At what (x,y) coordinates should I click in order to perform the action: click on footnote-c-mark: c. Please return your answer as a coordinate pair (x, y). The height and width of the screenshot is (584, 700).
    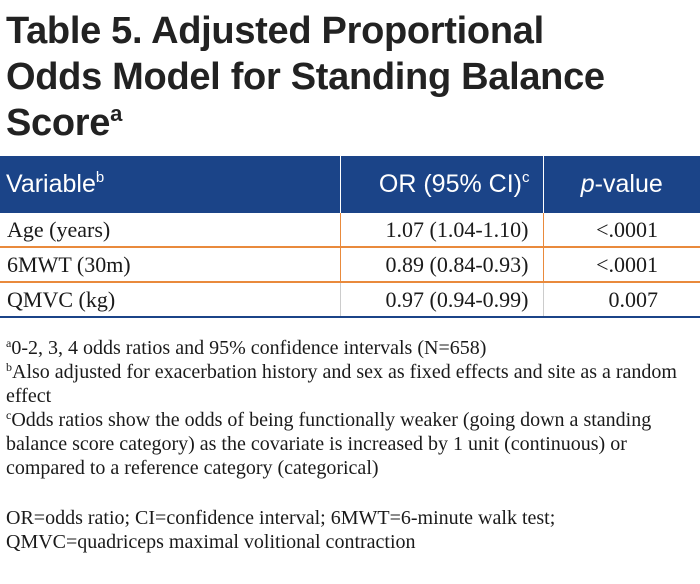
    Looking at the image, I should click on (9, 415).